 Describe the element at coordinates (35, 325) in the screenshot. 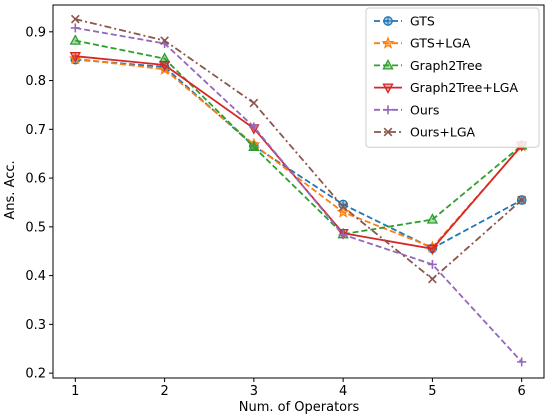

I see `y-tick-label: 0.3` at that location.